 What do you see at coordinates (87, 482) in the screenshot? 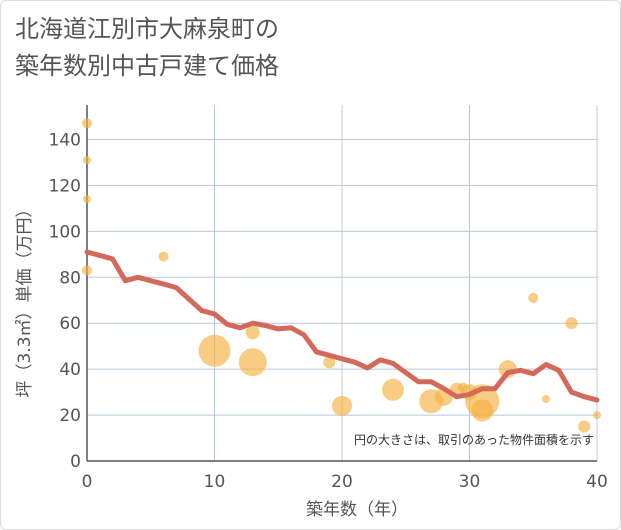
I see `x-tick-label: 0` at bounding box center [87, 482].